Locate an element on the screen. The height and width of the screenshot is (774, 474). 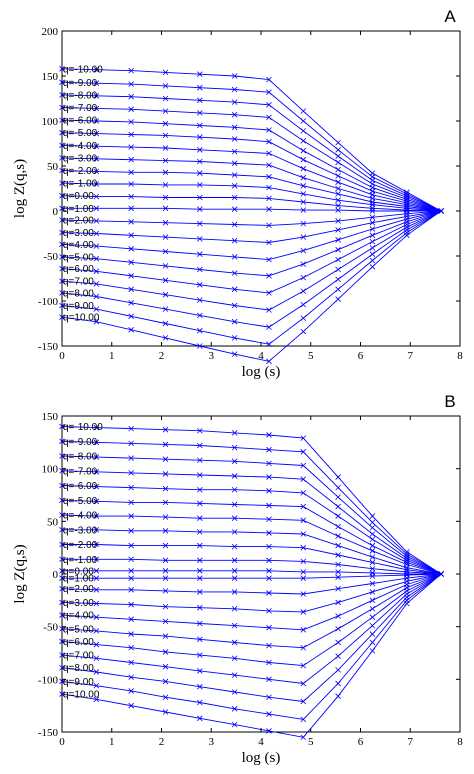
series-q8.00: q=8.00 is located at coordinates (251, 269).